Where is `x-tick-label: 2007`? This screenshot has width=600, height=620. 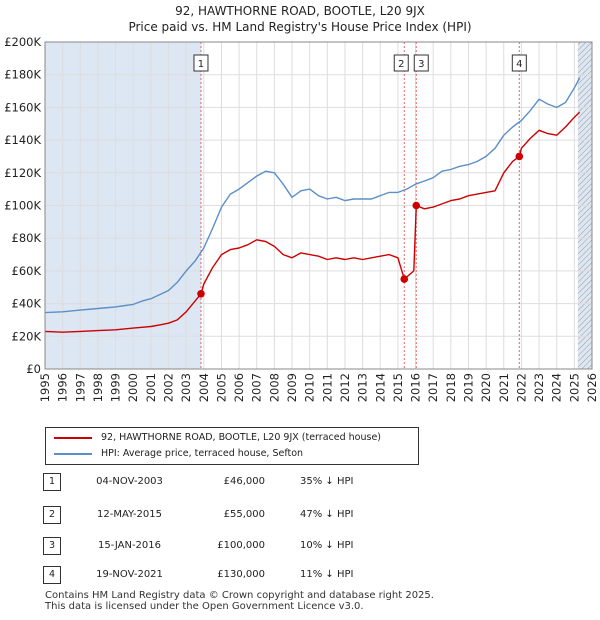 x-tick-label: 2007 is located at coordinates (257, 387).